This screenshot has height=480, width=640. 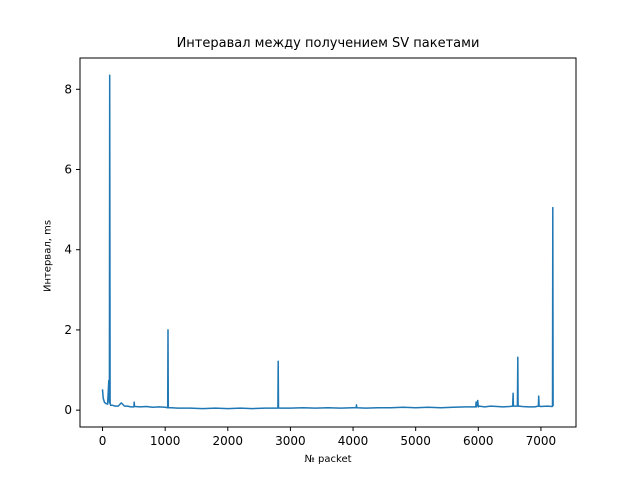 What do you see at coordinates (328, 459) in the screenshot?
I see `x-axis-label: № packet` at bounding box center [328, 459].